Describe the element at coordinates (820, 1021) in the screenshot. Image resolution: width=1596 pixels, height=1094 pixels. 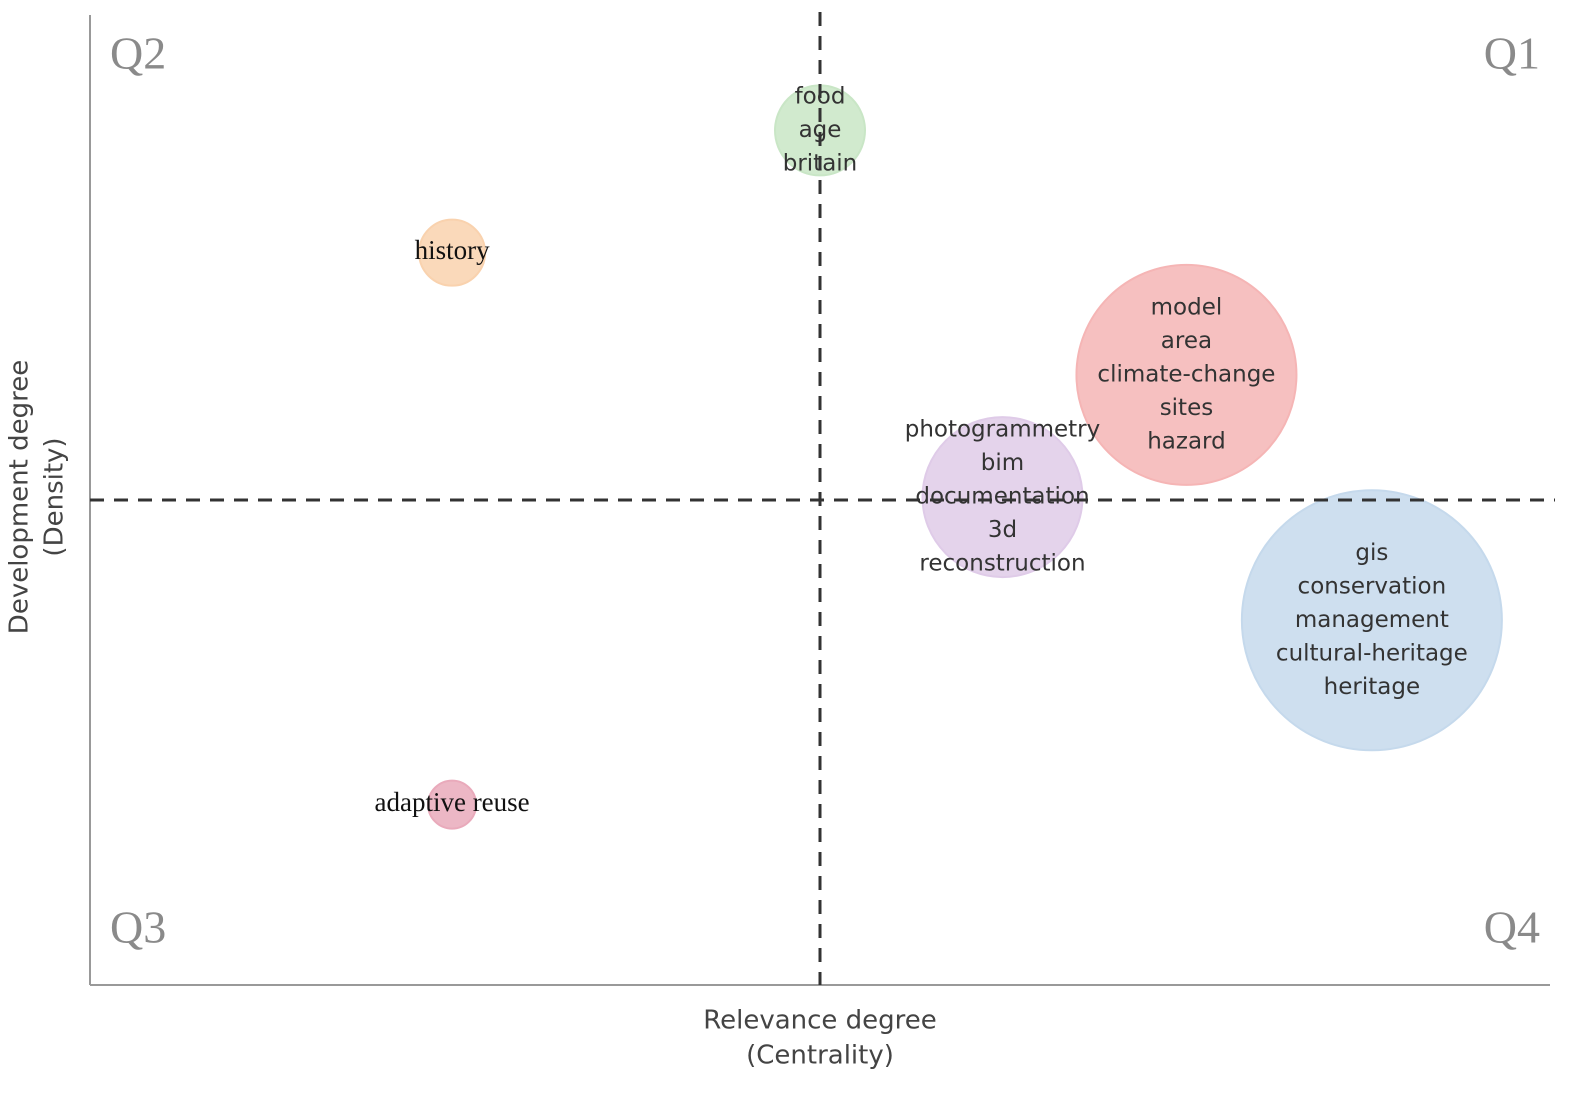
I see `x-axis-label: Relevance degree` at that location.